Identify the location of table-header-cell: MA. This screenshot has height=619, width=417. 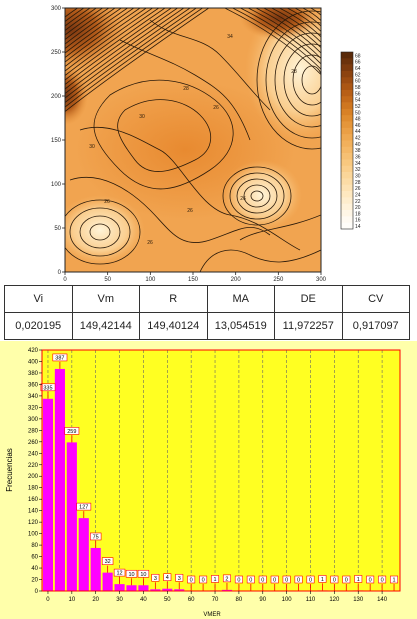
(240, 299).